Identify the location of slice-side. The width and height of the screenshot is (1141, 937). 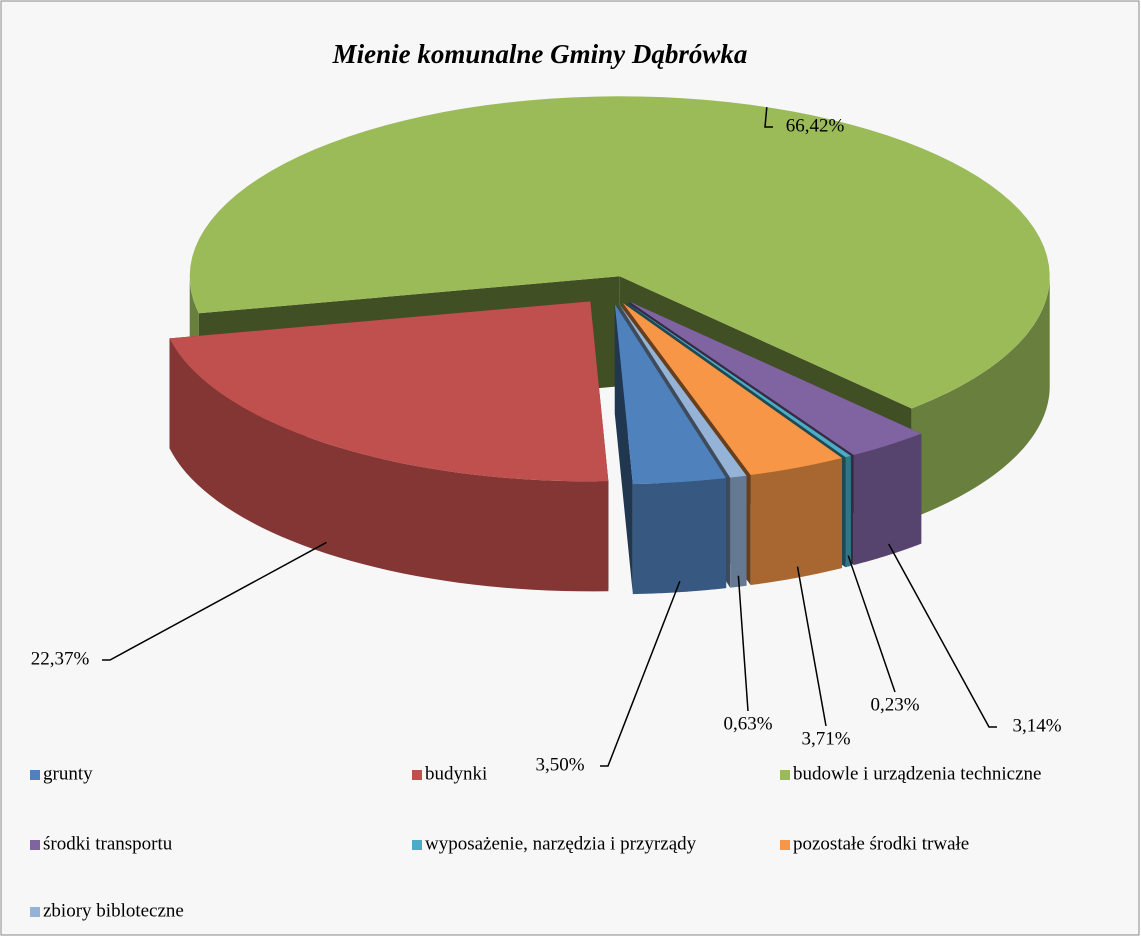
(623, 449).